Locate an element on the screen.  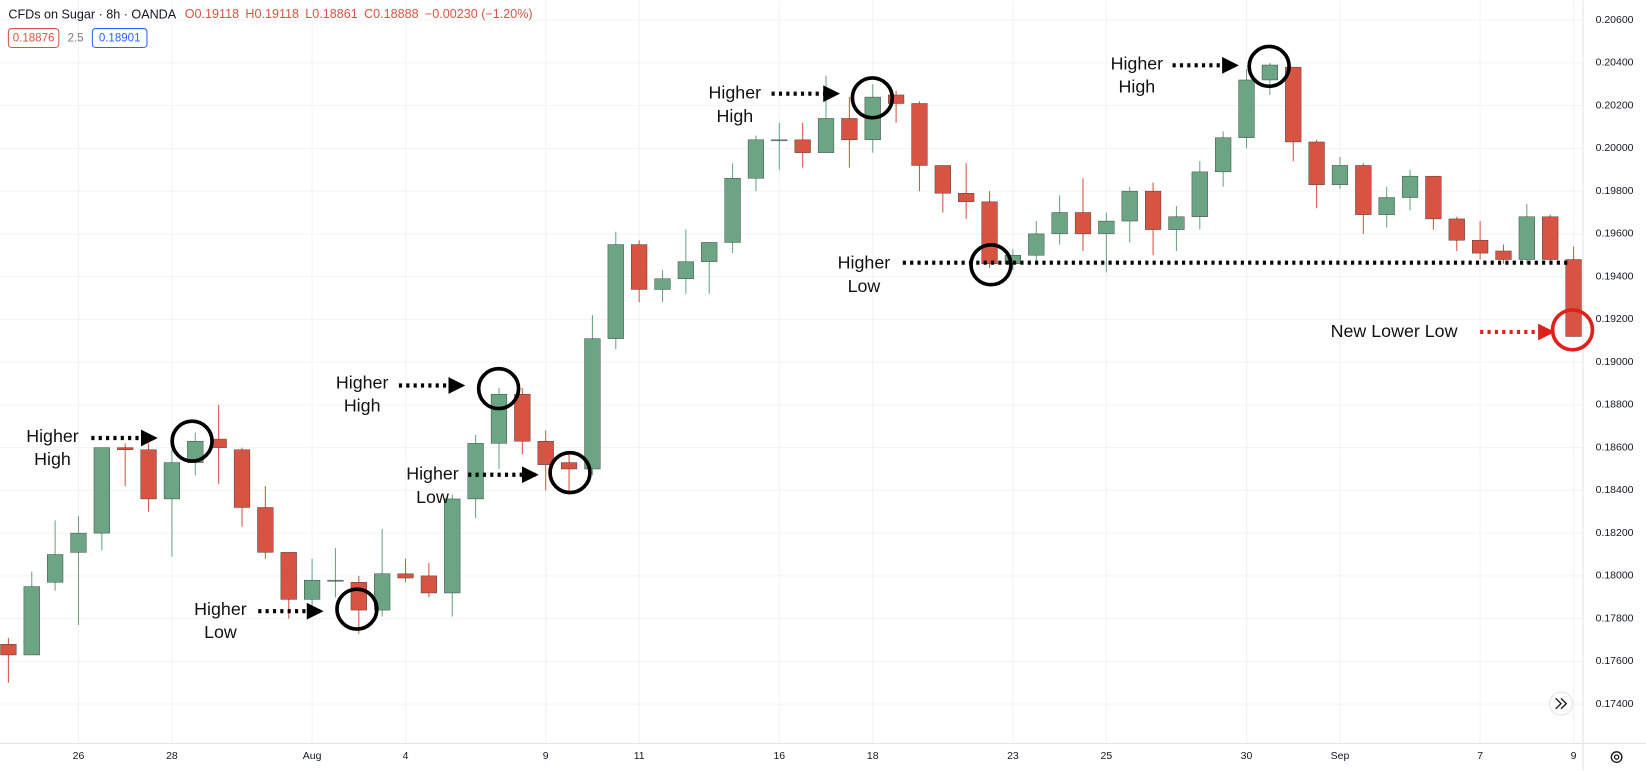
y-tick-label: 0.19600 is located at coordinates (1615, 234).